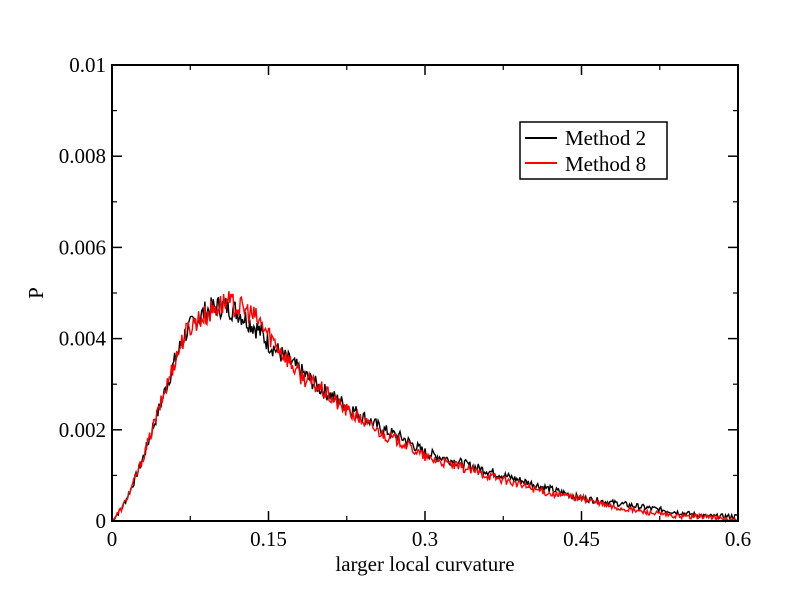 Image resolution: width=792 pixels, height=612 pixels. Describe the element at coordinates (605, 164) in the screenshot. I see `legend-label-method-8: Method 8` at that location.